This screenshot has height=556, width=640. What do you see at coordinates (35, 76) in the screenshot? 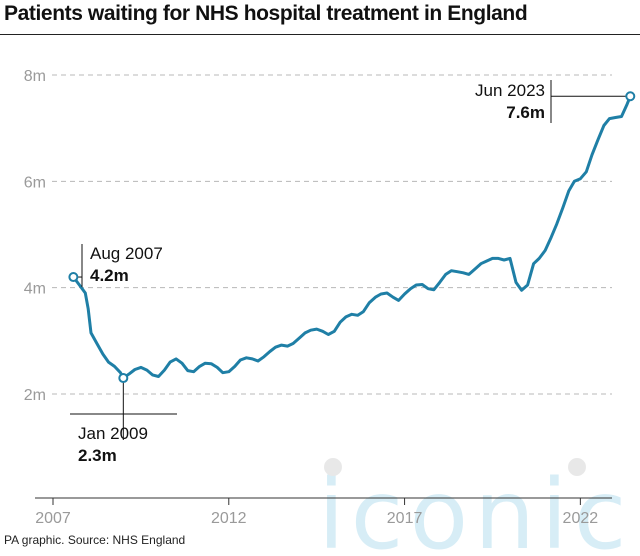
I see `y-tick-label: 8m` at bounding box center [35, 76].